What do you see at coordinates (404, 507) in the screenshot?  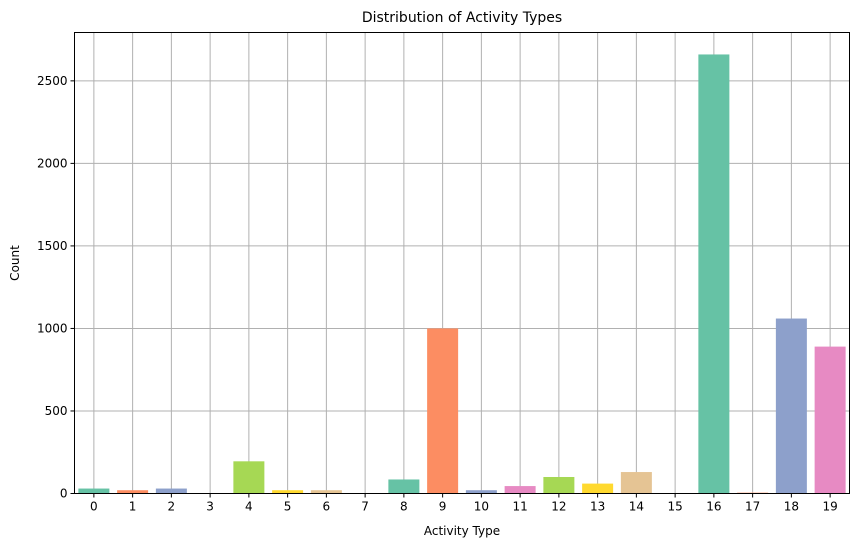 I see `x-tick-label: 8` at bounding box center [404, 507].